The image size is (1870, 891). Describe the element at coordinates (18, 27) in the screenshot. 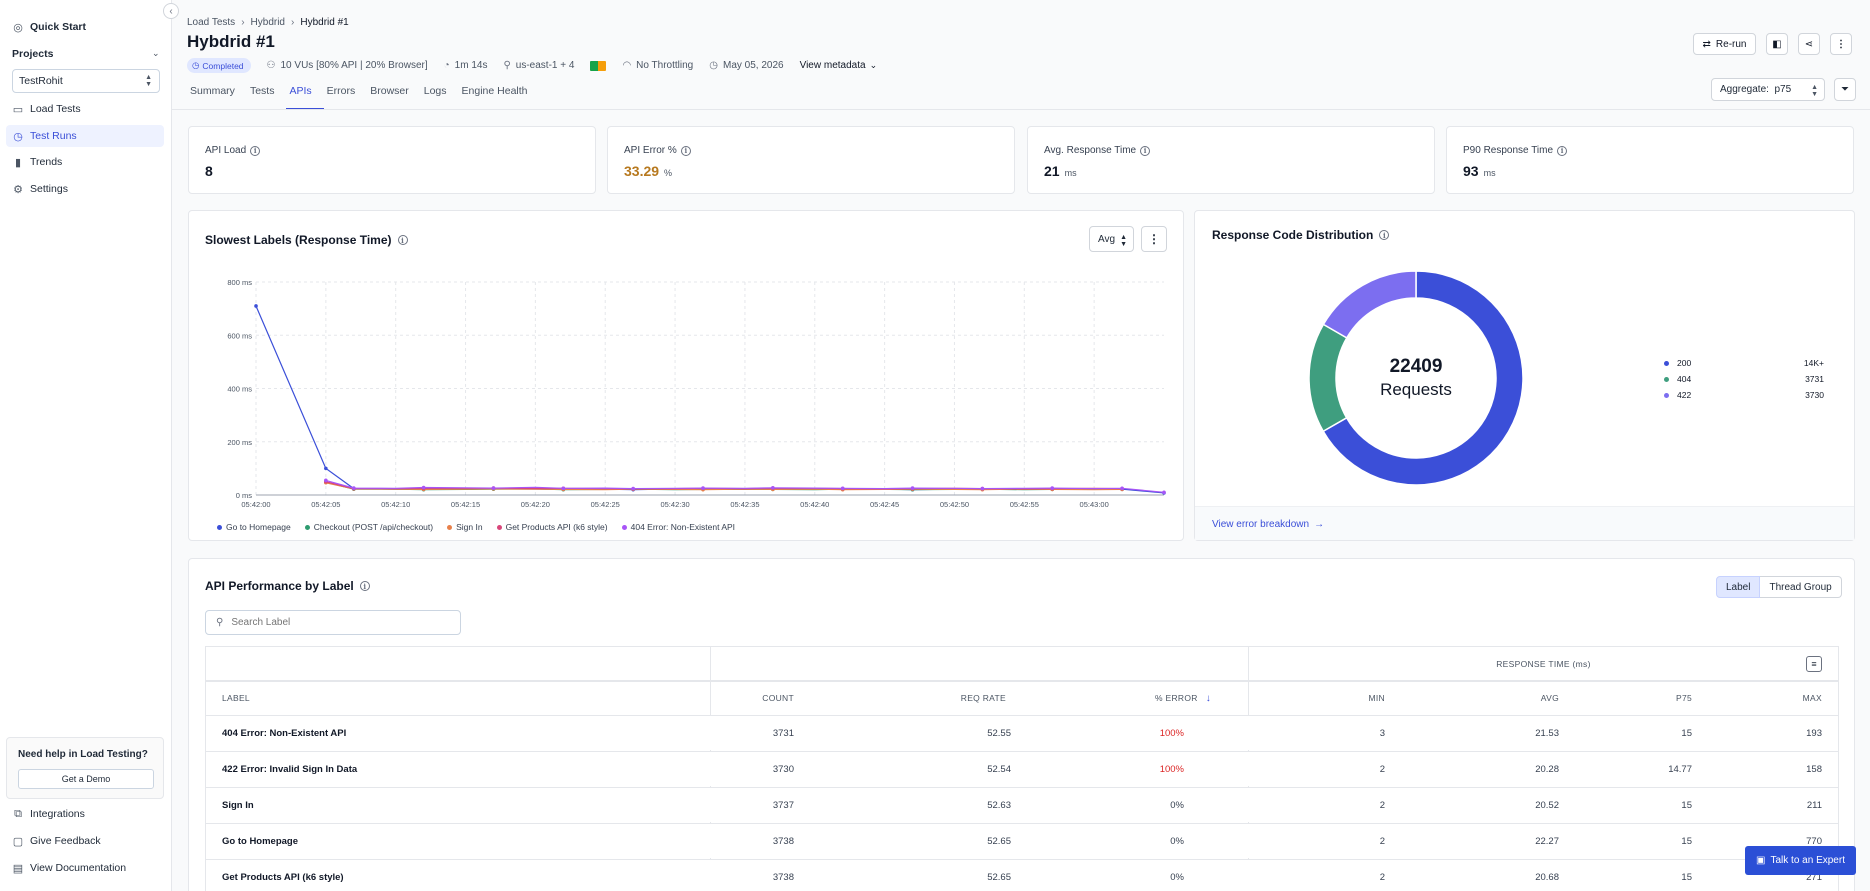

I see `gauge-icon: ◎` at that location.